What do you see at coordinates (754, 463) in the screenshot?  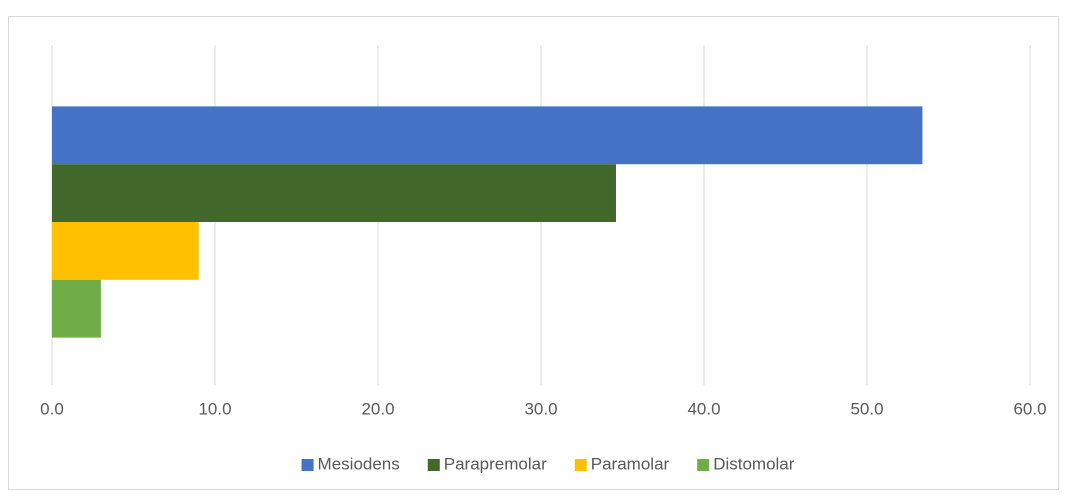 I see `legend-label: Distomolar` at bounding box center [754, 463].